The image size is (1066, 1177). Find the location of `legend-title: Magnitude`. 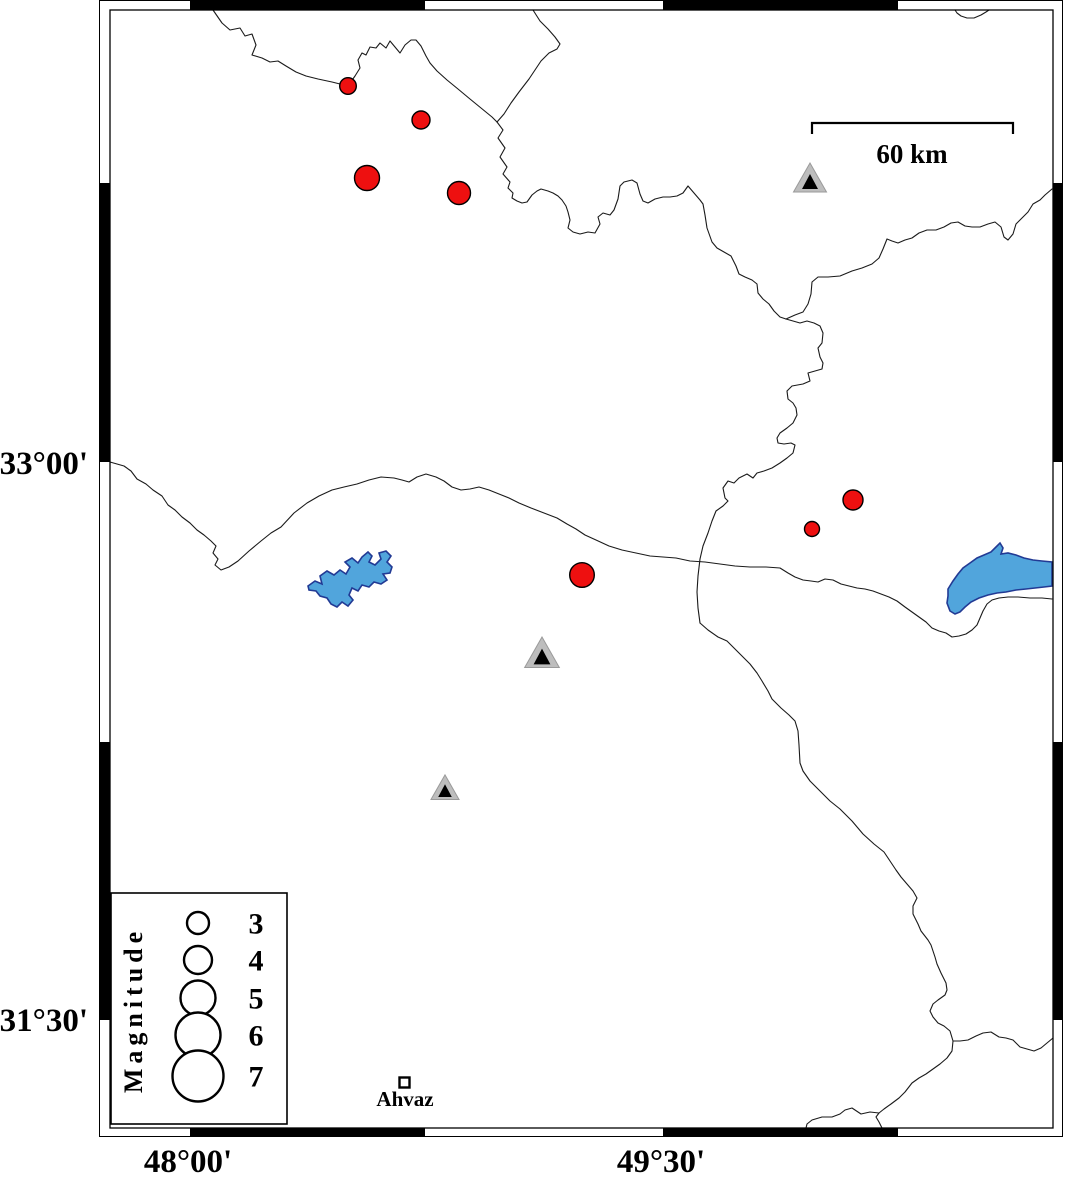

legend-title: Magnitude is located at coordinates (133, 1010).